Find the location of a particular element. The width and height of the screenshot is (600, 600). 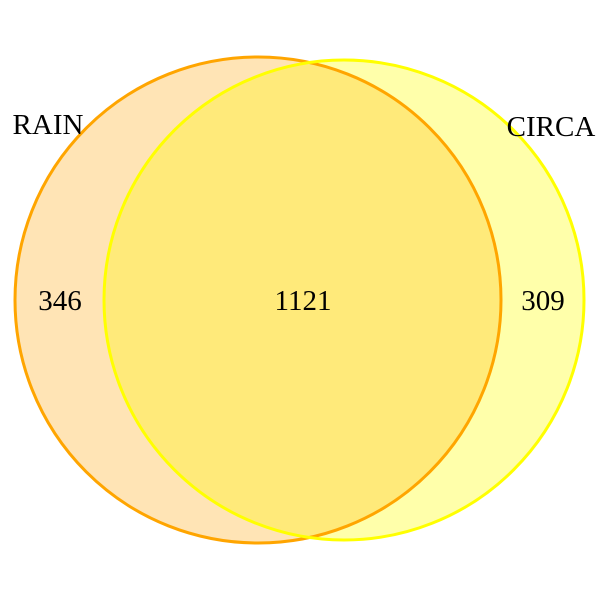

count-intersection: 1121 is located at coordinates (303, 301).